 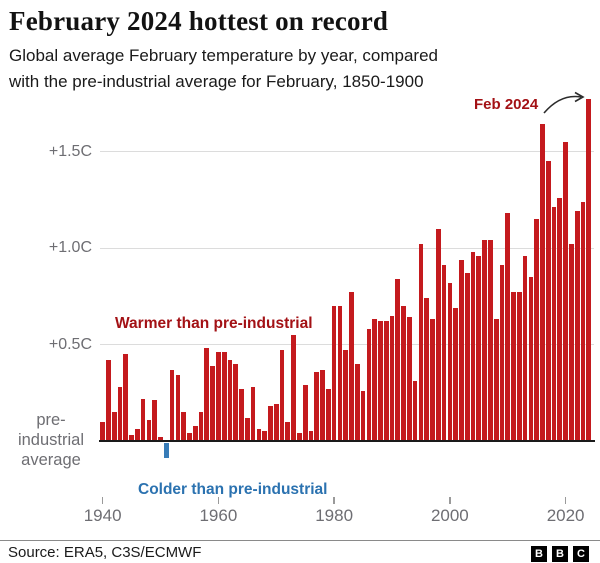 I want to click on bar-2003, so click(x=467, y=357).